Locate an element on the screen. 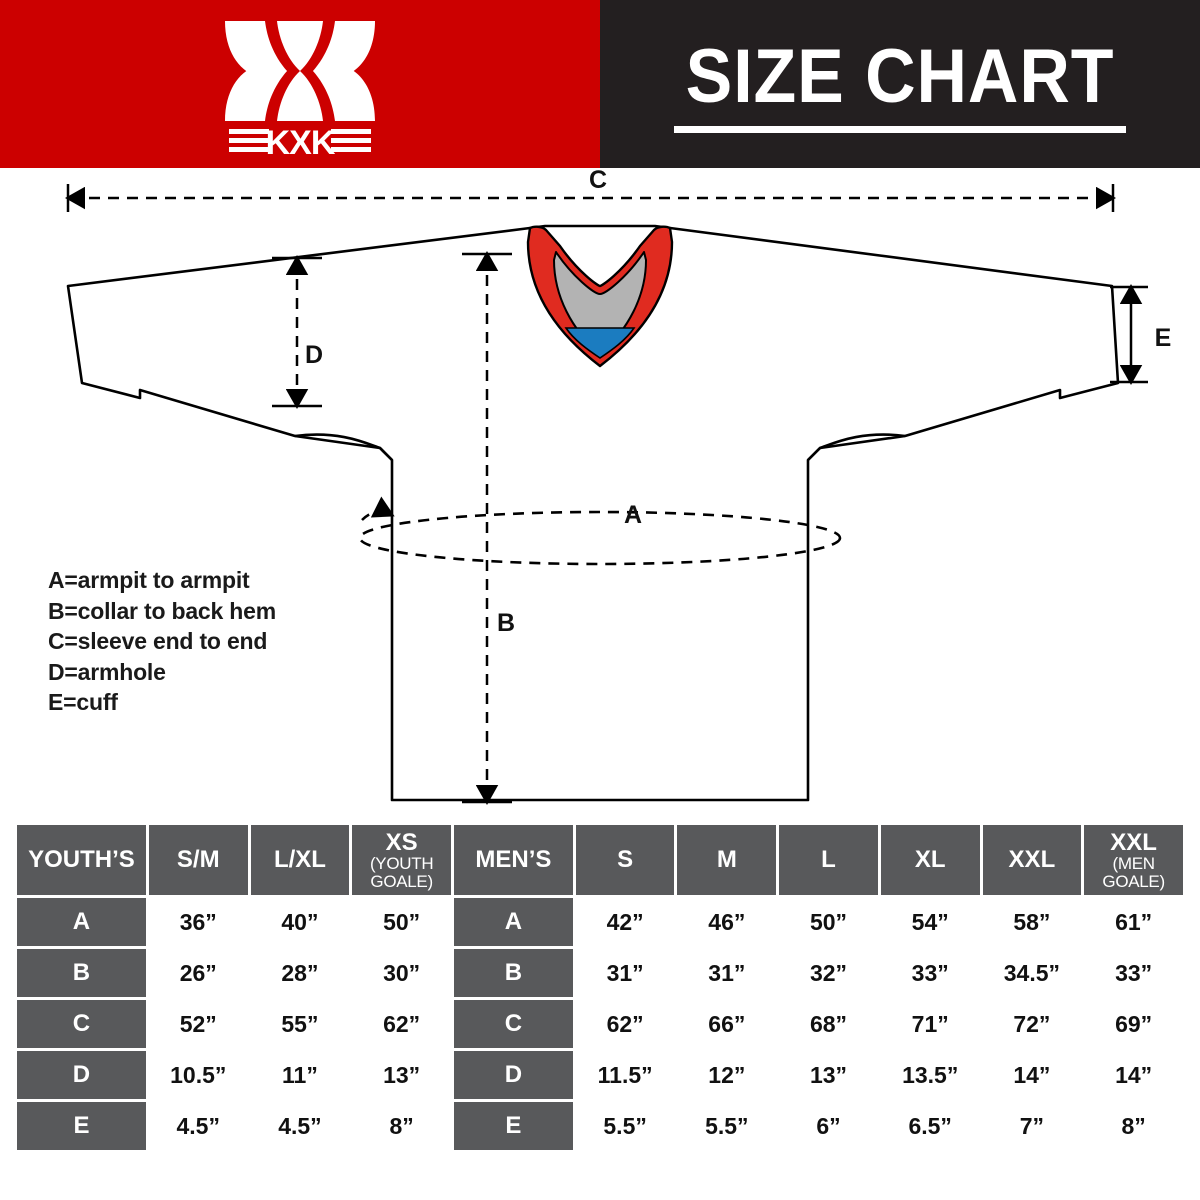 Image resolution: width=1200 pixels, height=1200 pixels. cell-value: 42” is located at coordinates (625, 922).